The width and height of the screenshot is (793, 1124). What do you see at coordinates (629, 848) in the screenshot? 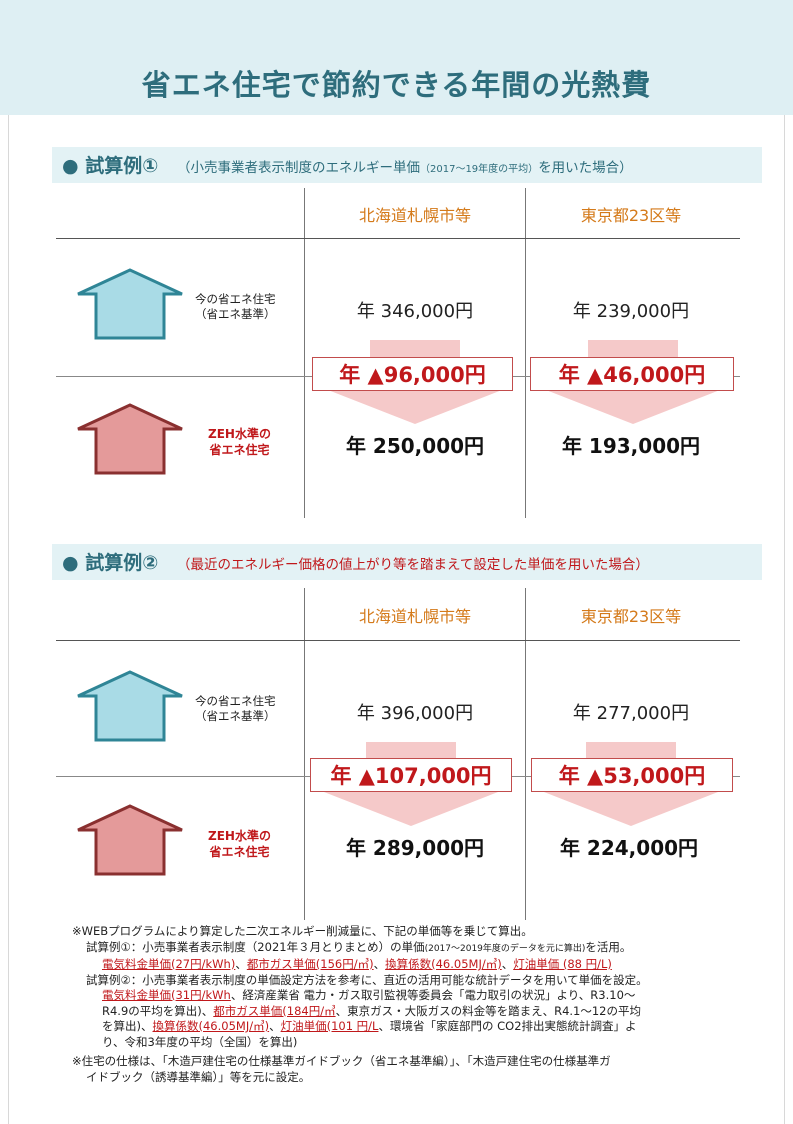
I see `case2-zeh-tokyo: 年 224,000円` at bounding box center [629, 848].